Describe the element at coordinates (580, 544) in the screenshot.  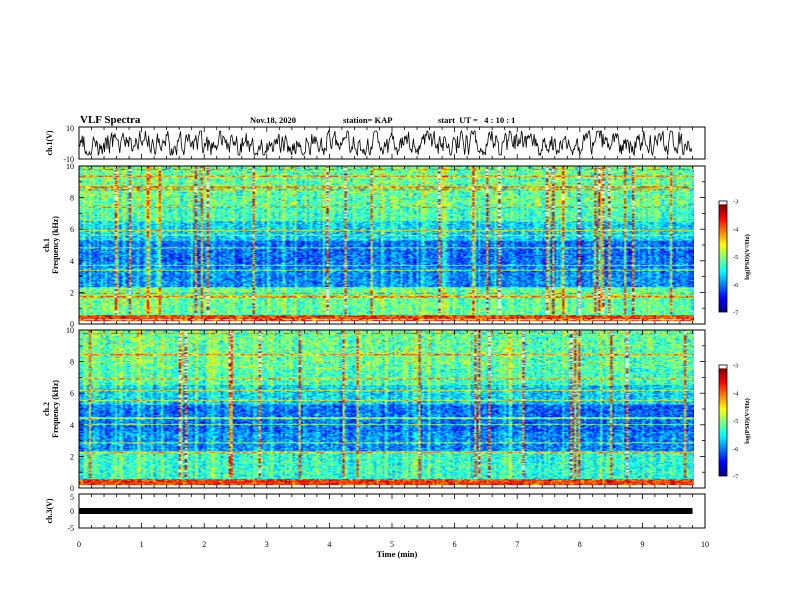
I see `time-tick-label: 8` at that location.